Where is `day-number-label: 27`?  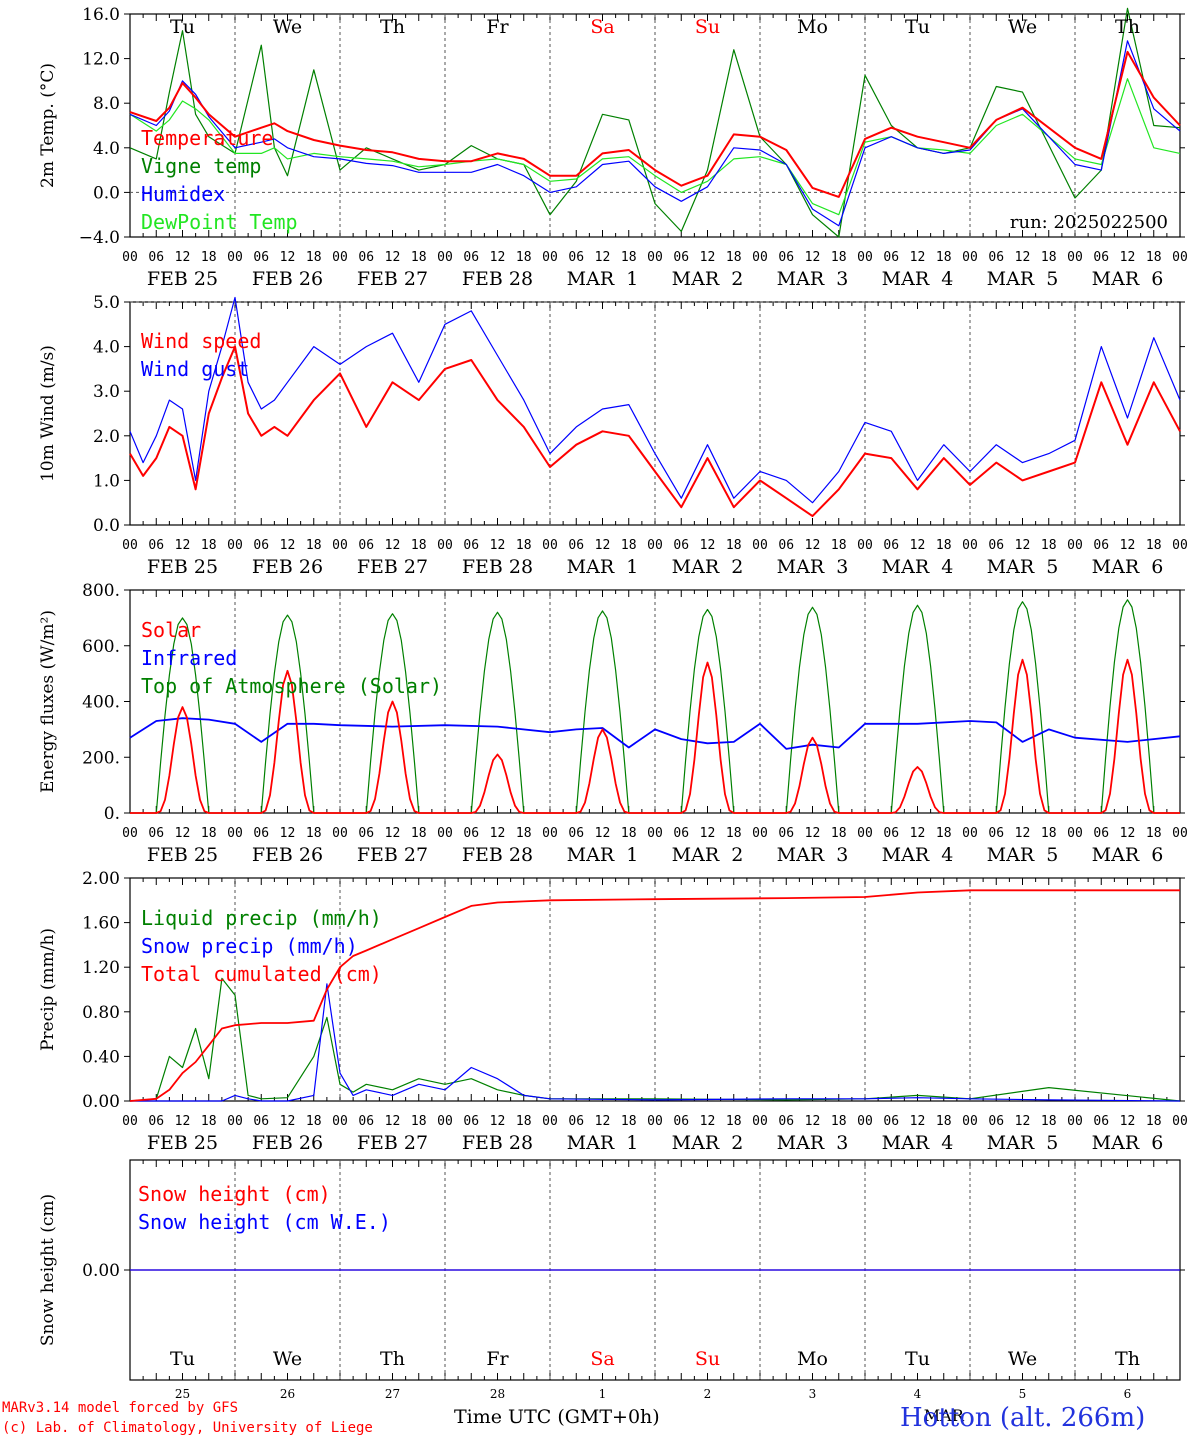
day-number-label: 27 is located at coordinates (392, 1394).